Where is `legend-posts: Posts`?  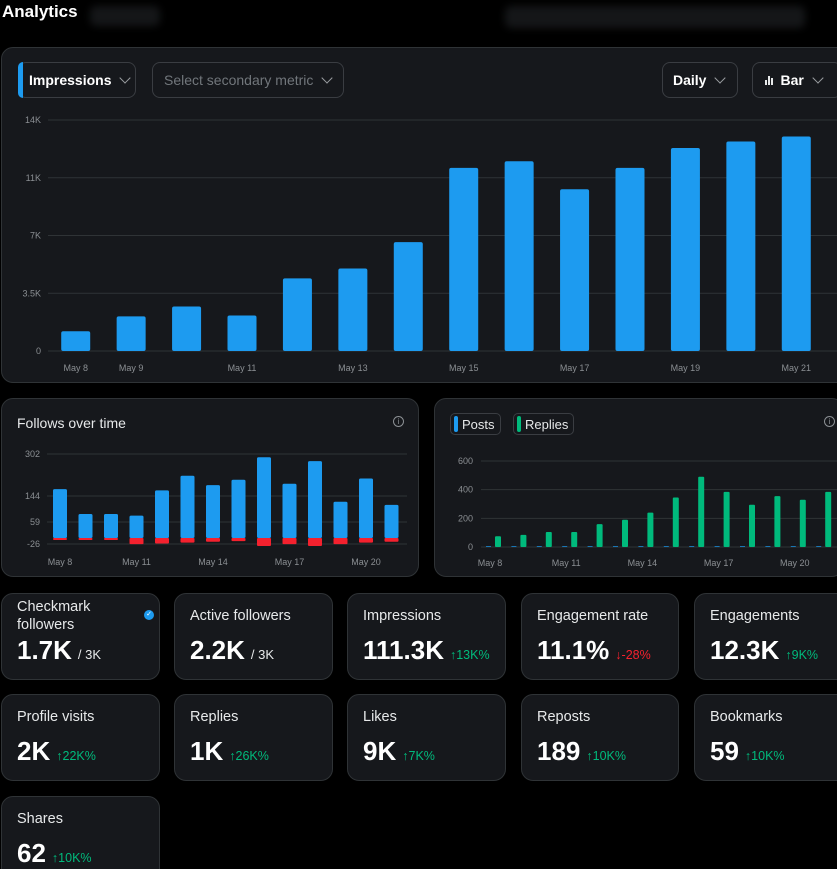 legend-posts: Posts is located at coordinates (475, 424).